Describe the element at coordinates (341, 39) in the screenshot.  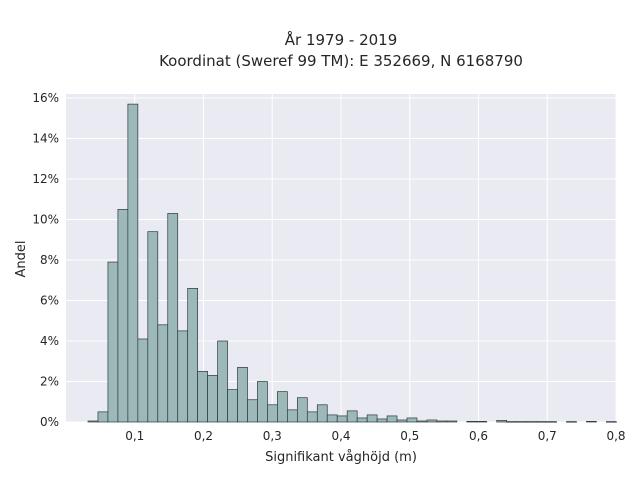
I see `chart-title: År 1979 - 2019` at that location.